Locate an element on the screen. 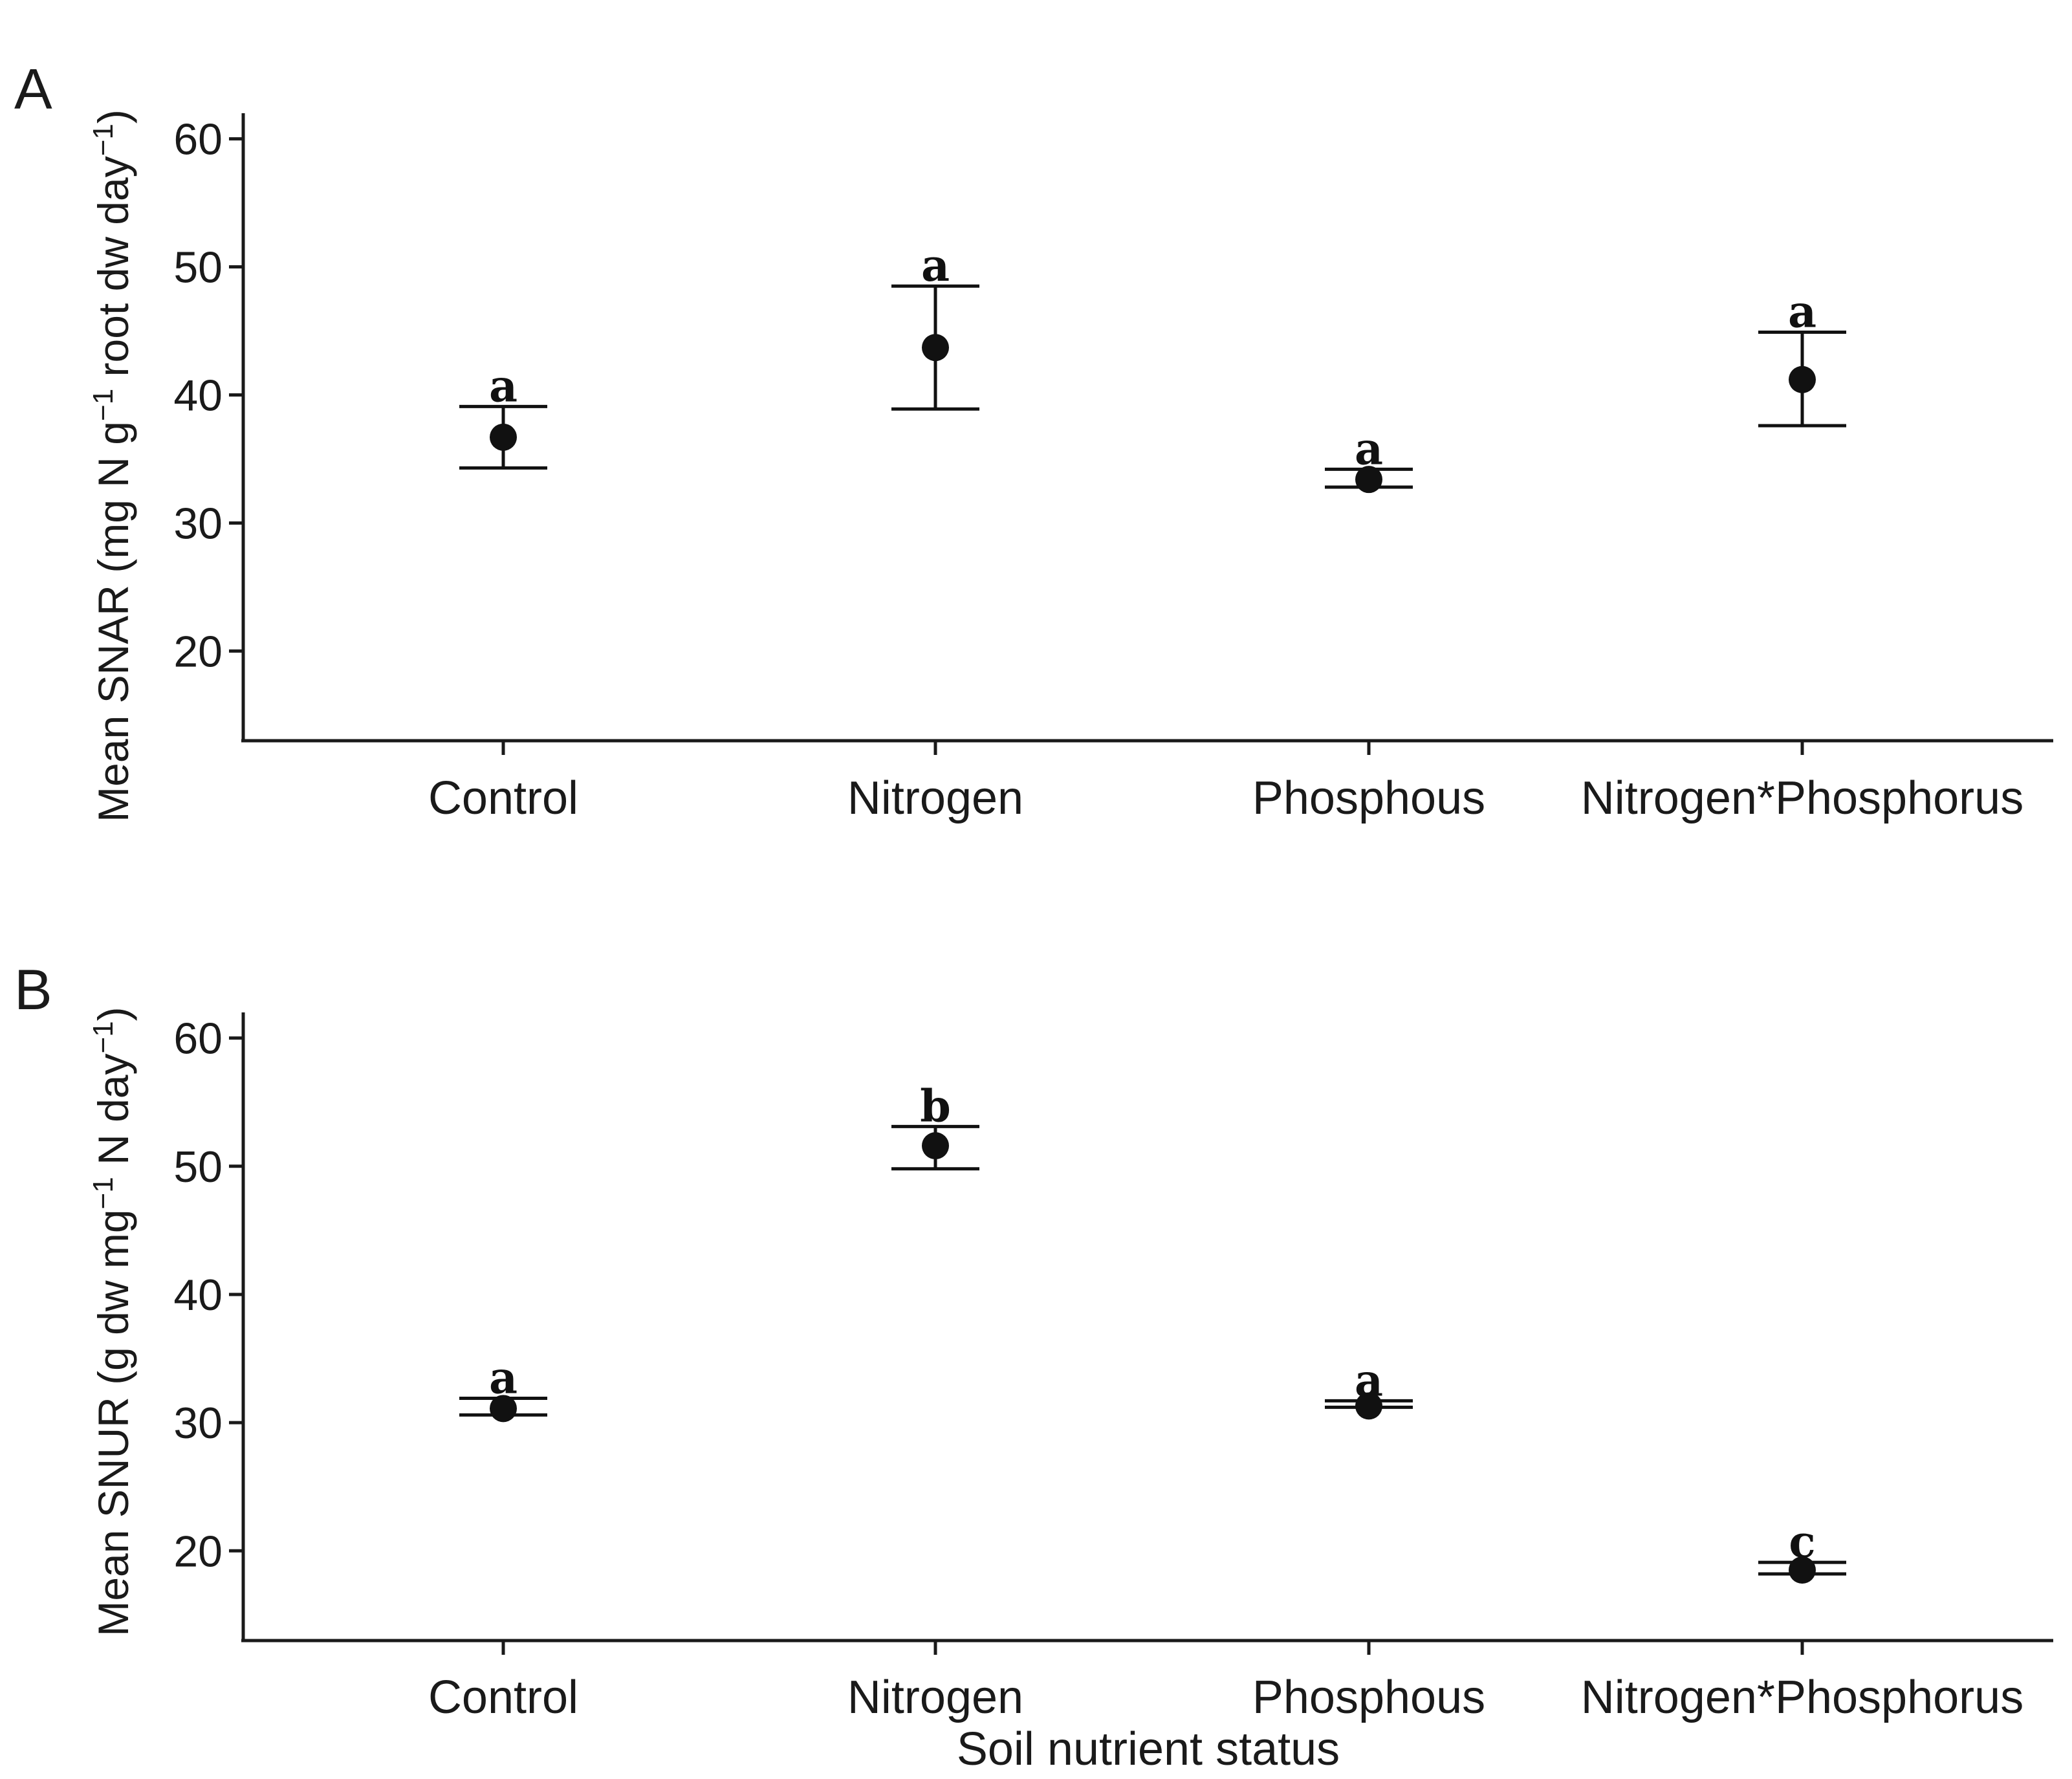 The height and width of the screenshot is (1779, 2072). y-axis-label: Mean SNAR (mg N g−1 root dw day−1) is located at coordinates (112, 465).